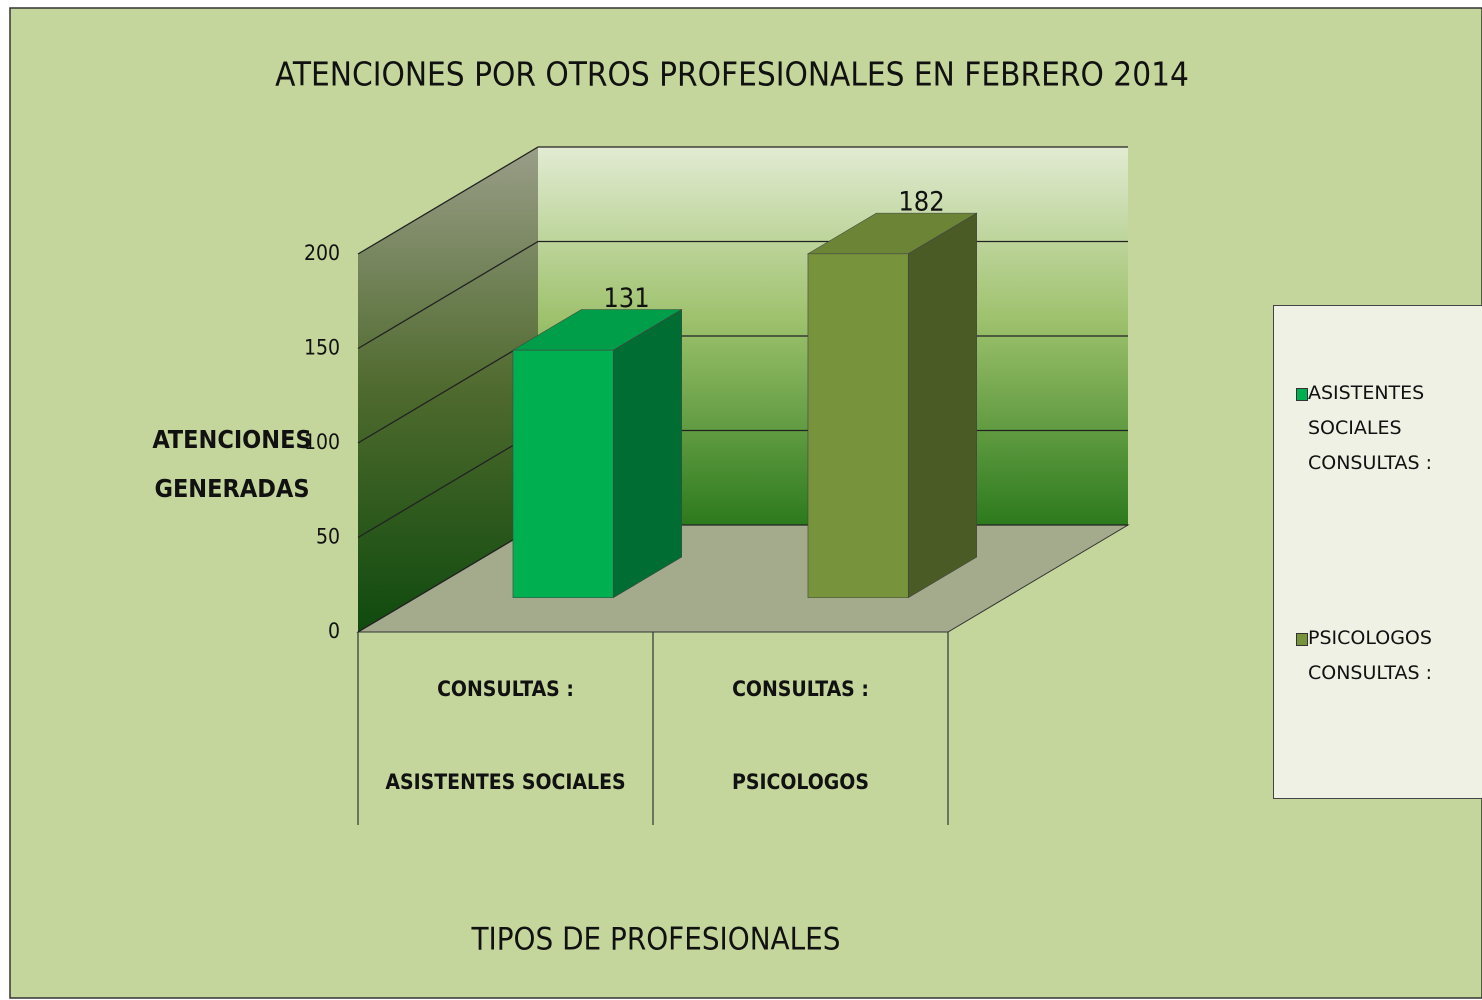 The height and width of the screenshot is (1000, 1482). Describe the element at coordinates (322, 253) in the screenshot. I see `y-tick-label: 200` at that location.